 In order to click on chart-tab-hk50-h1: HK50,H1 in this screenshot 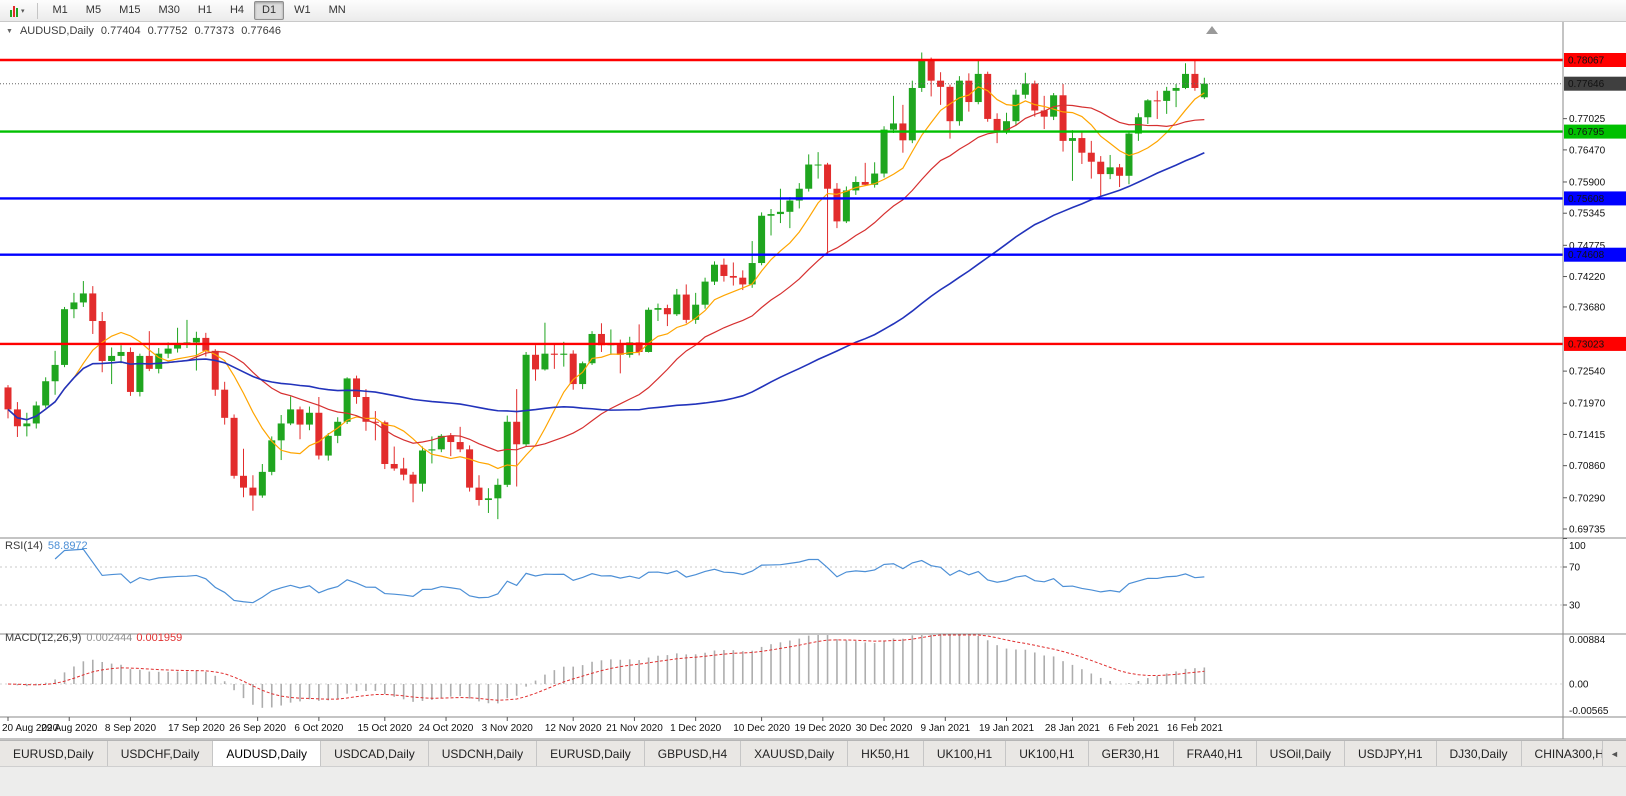, I will do `click(886, 753)`.